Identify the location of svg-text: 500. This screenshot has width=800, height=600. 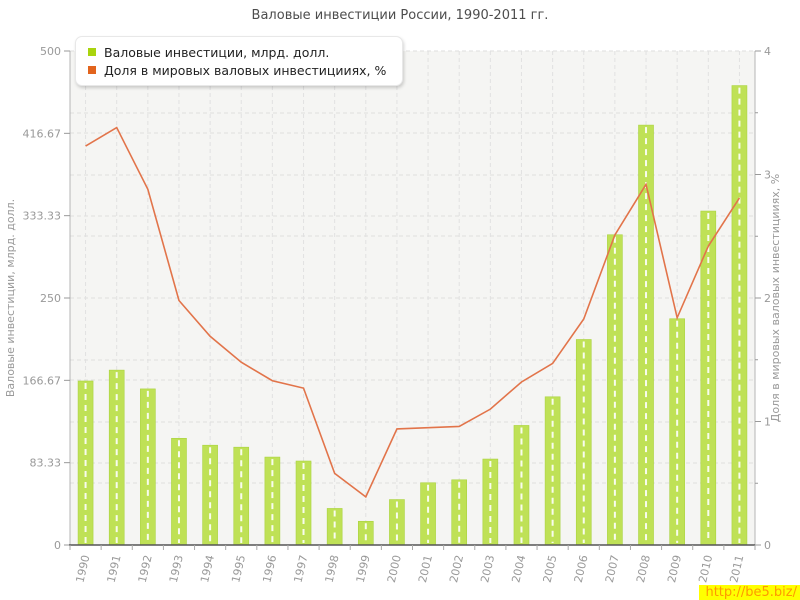
(50, 51).